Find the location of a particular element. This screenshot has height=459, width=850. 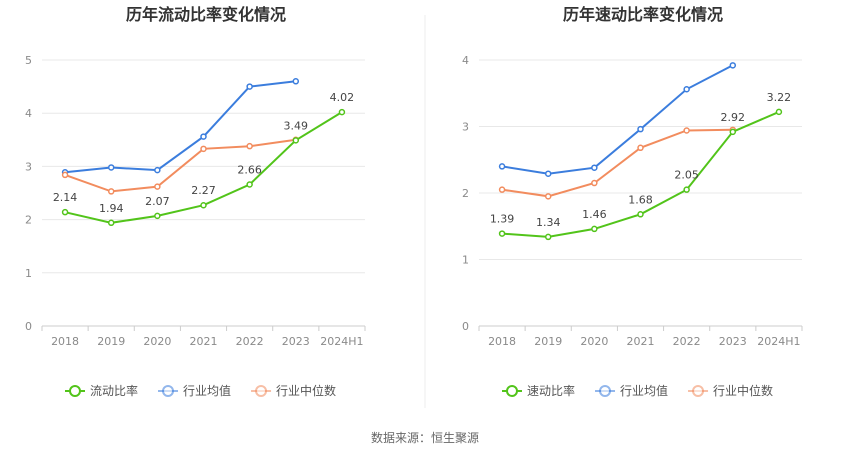

legend-label: 速动比率 is located at coordinates (551, 390).